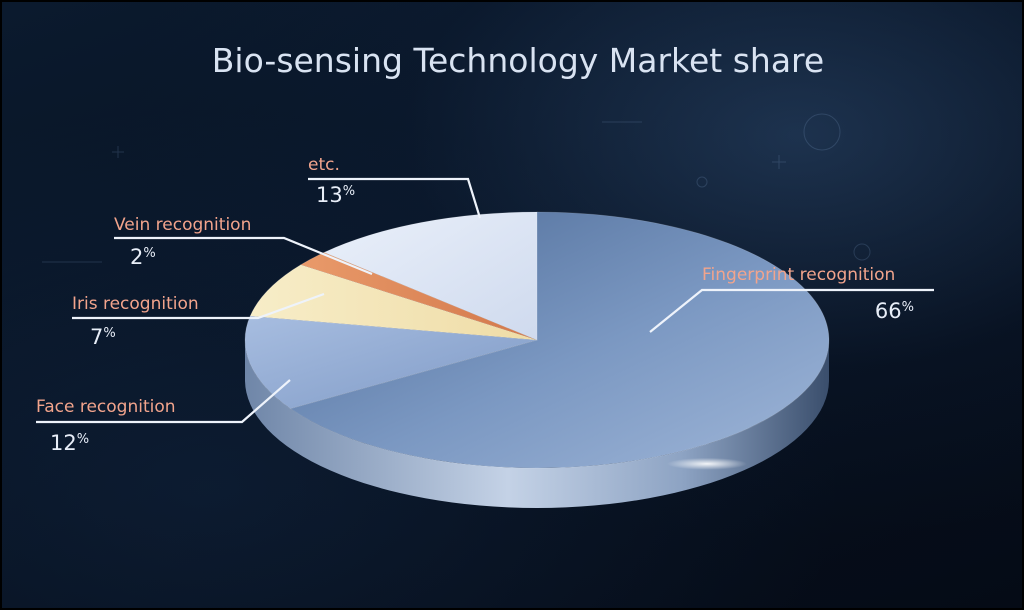 This screenshot has width=1024, height=610. I want to click on callout-line-etc, so click(395, 198).